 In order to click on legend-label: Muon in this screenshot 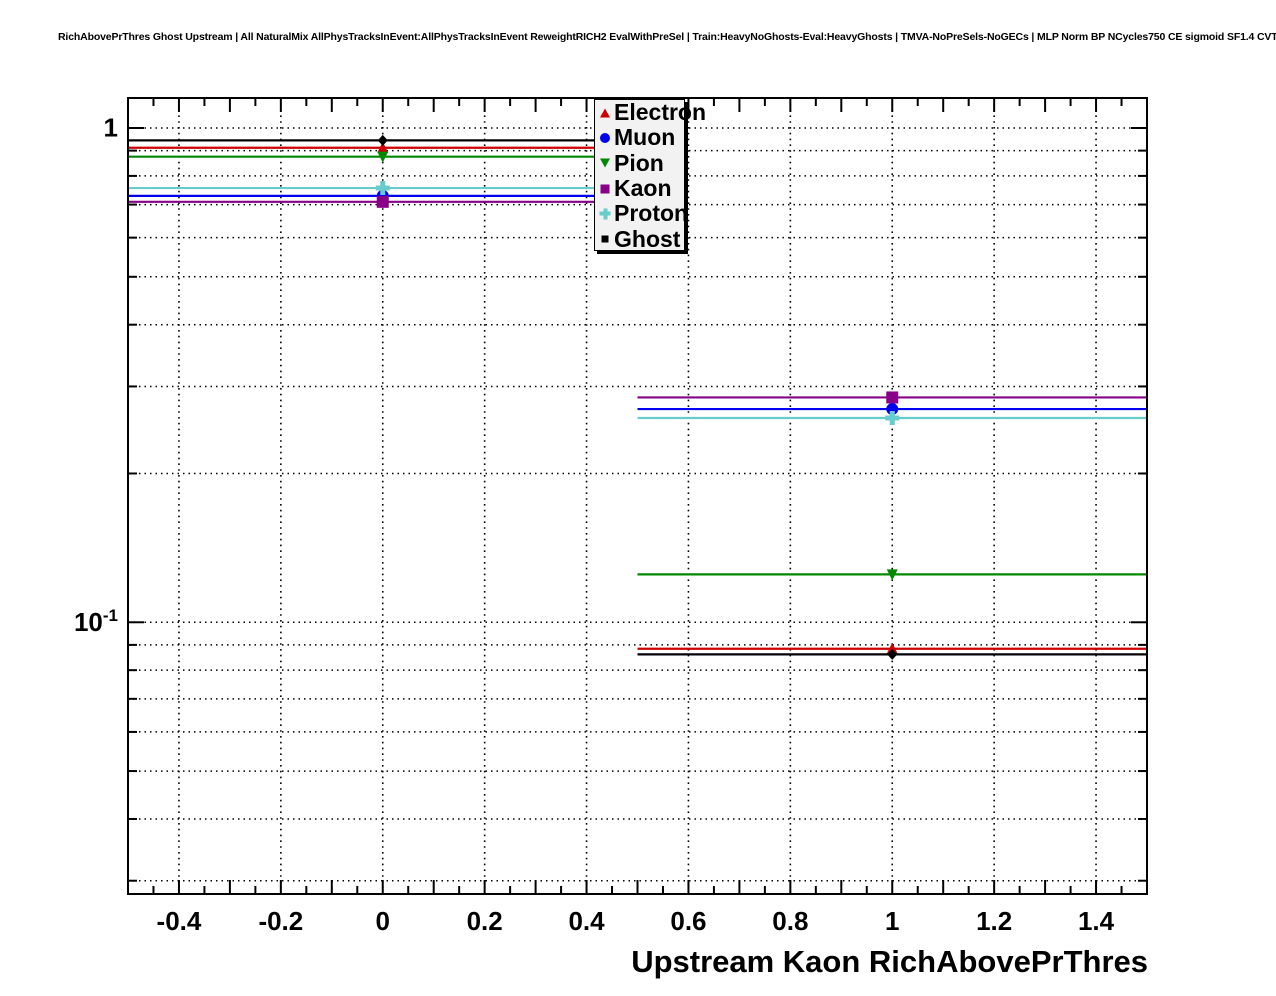, I will do `click(645, 137)`.